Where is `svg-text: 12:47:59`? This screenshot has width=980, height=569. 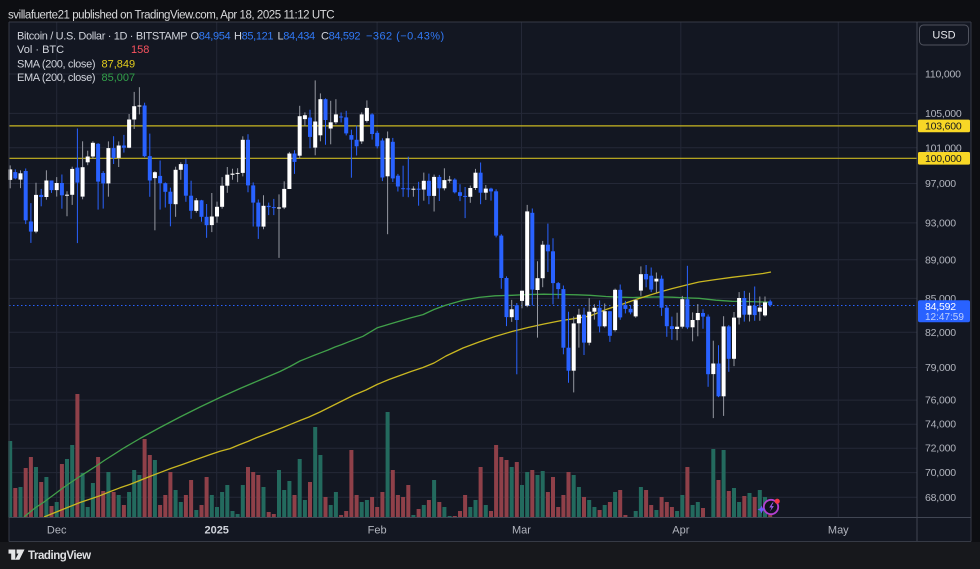 svg-text: 12:47:59 is located at coordinates (944, 317).